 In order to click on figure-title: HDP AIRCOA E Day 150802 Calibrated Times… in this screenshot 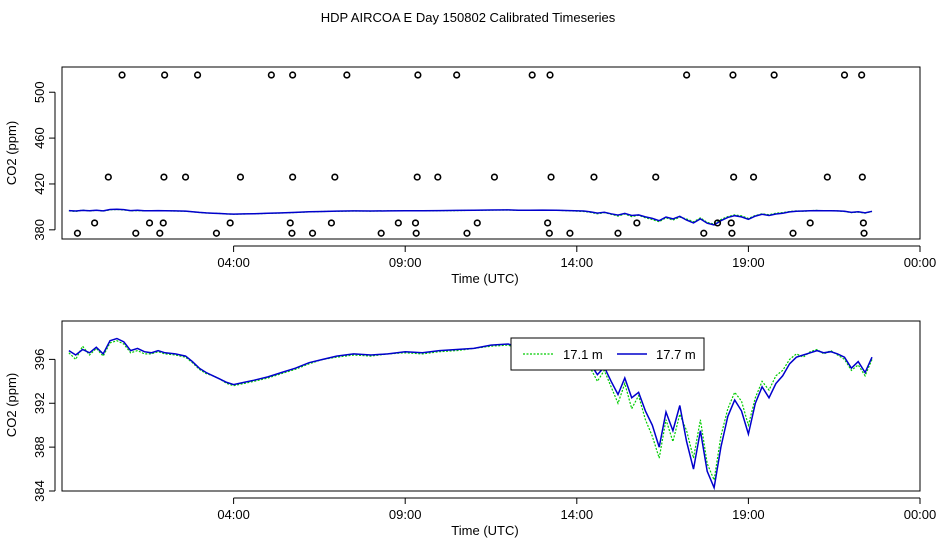, I will do `click(468, 17)`.